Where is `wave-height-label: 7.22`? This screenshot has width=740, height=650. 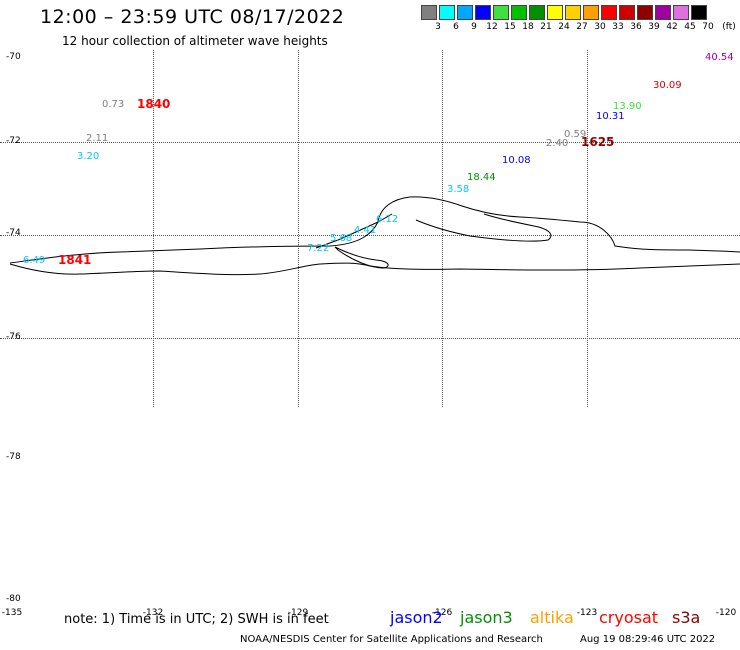 wave-height-label: 7.22 is located at coordinates (318, 248).